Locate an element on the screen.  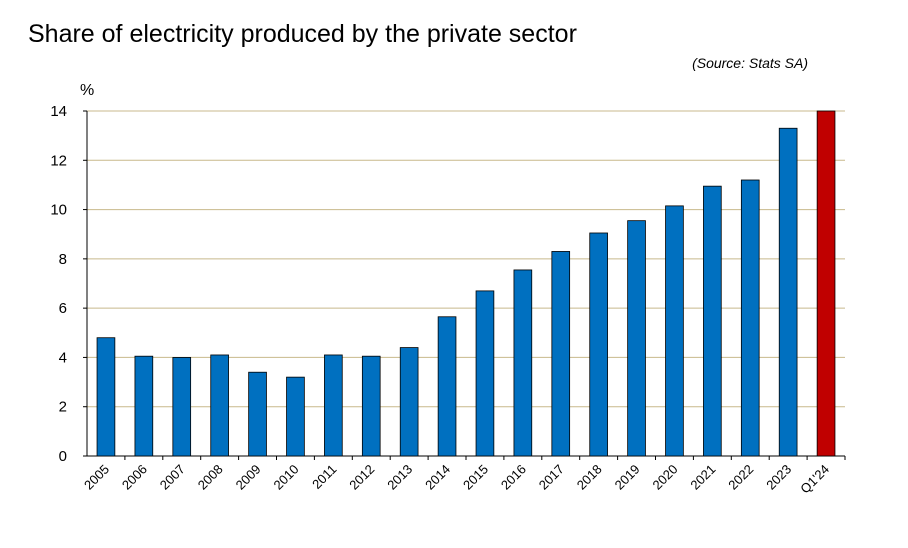
x-tick-label: 2005 is located at coordinates (96, 477).